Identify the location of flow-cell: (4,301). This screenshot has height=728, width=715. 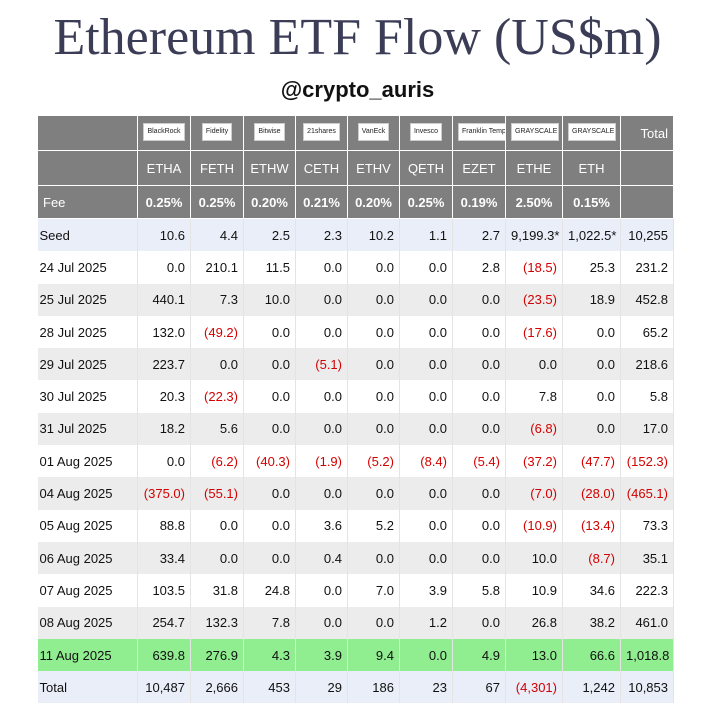
(534, 687).